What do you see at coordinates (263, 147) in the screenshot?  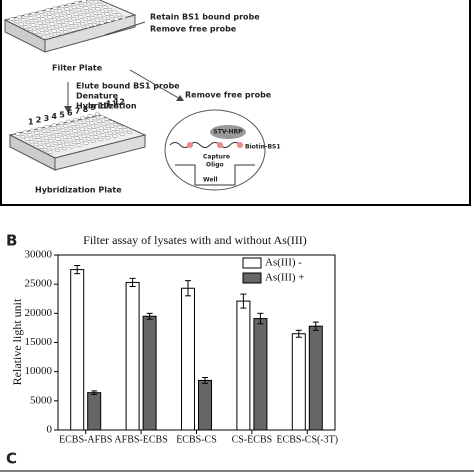 I see `label: Biotin-BS1` at bounding box center [263, 147].